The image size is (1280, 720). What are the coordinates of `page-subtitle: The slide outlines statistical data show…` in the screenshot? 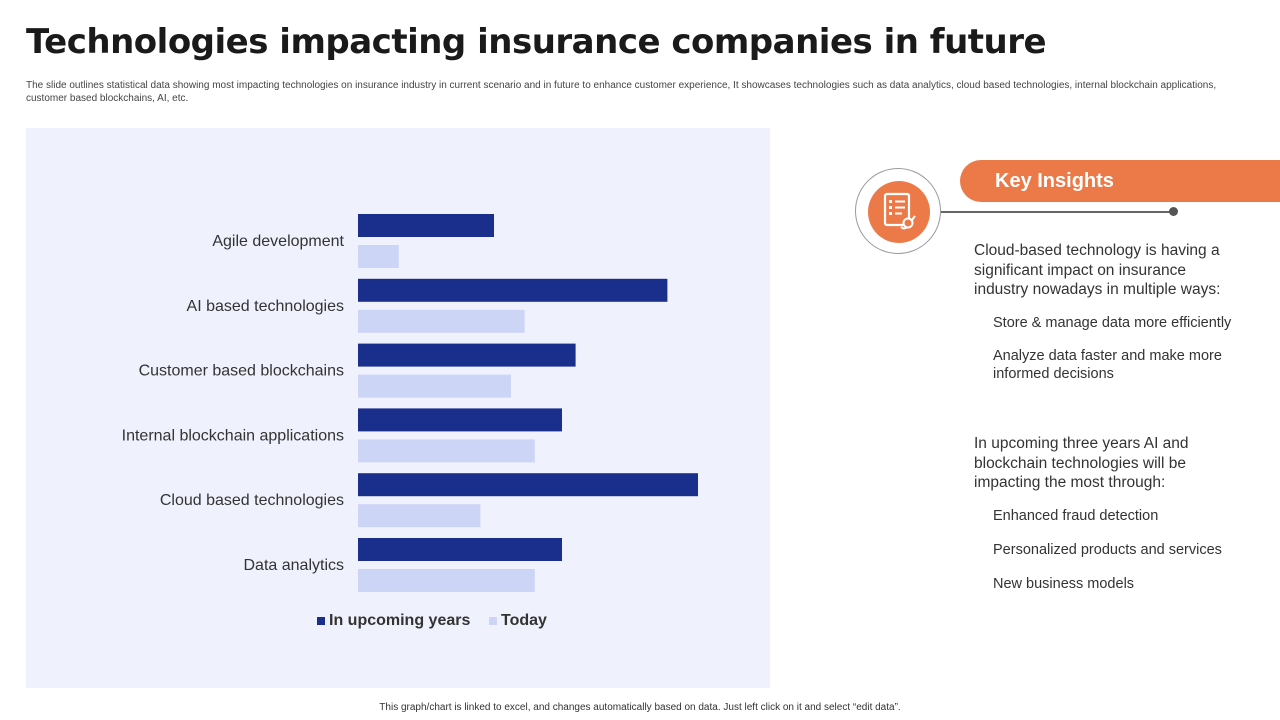 It's located at (621, 92).